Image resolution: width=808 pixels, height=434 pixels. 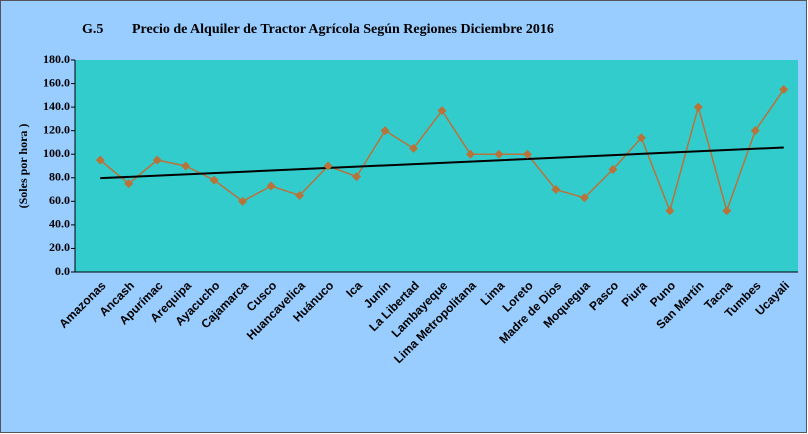 I want to click on y-tick-label: 100.0, so click(x=56, y=153).